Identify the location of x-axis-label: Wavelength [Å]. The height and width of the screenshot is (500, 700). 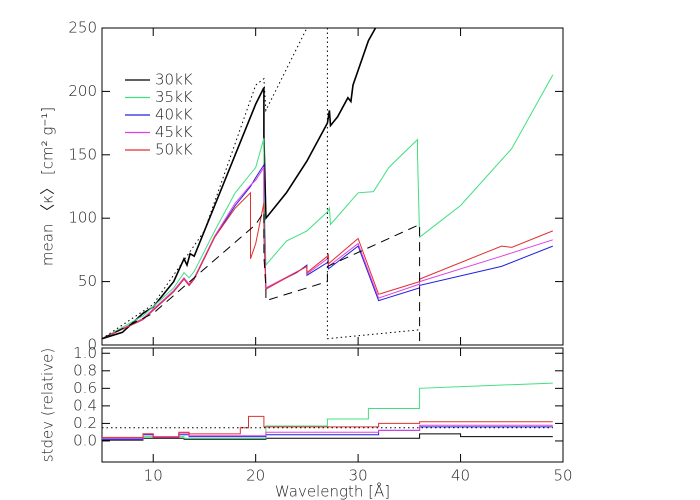
(332, 491).